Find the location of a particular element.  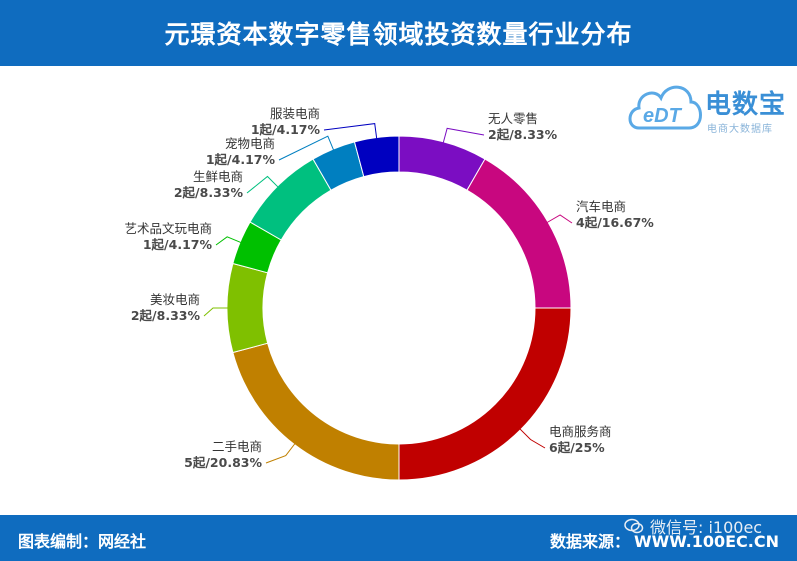

logo-tagline: 电商大数据库 is located at coordinates (740, 129).